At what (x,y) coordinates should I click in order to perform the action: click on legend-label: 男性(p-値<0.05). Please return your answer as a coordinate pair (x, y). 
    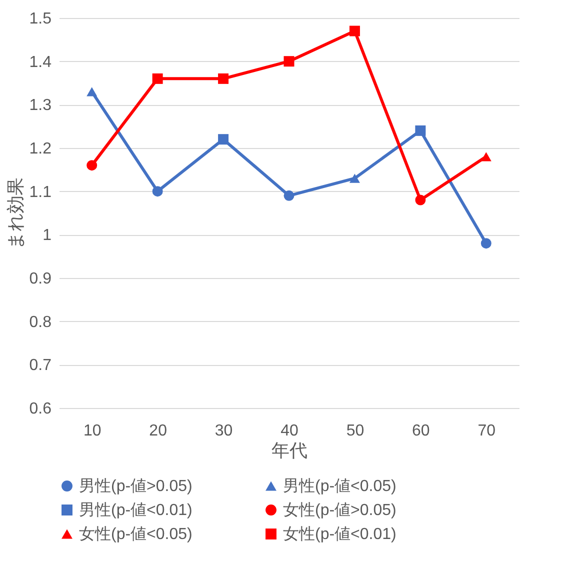
    Looking at the image, I should click on (339, 486).